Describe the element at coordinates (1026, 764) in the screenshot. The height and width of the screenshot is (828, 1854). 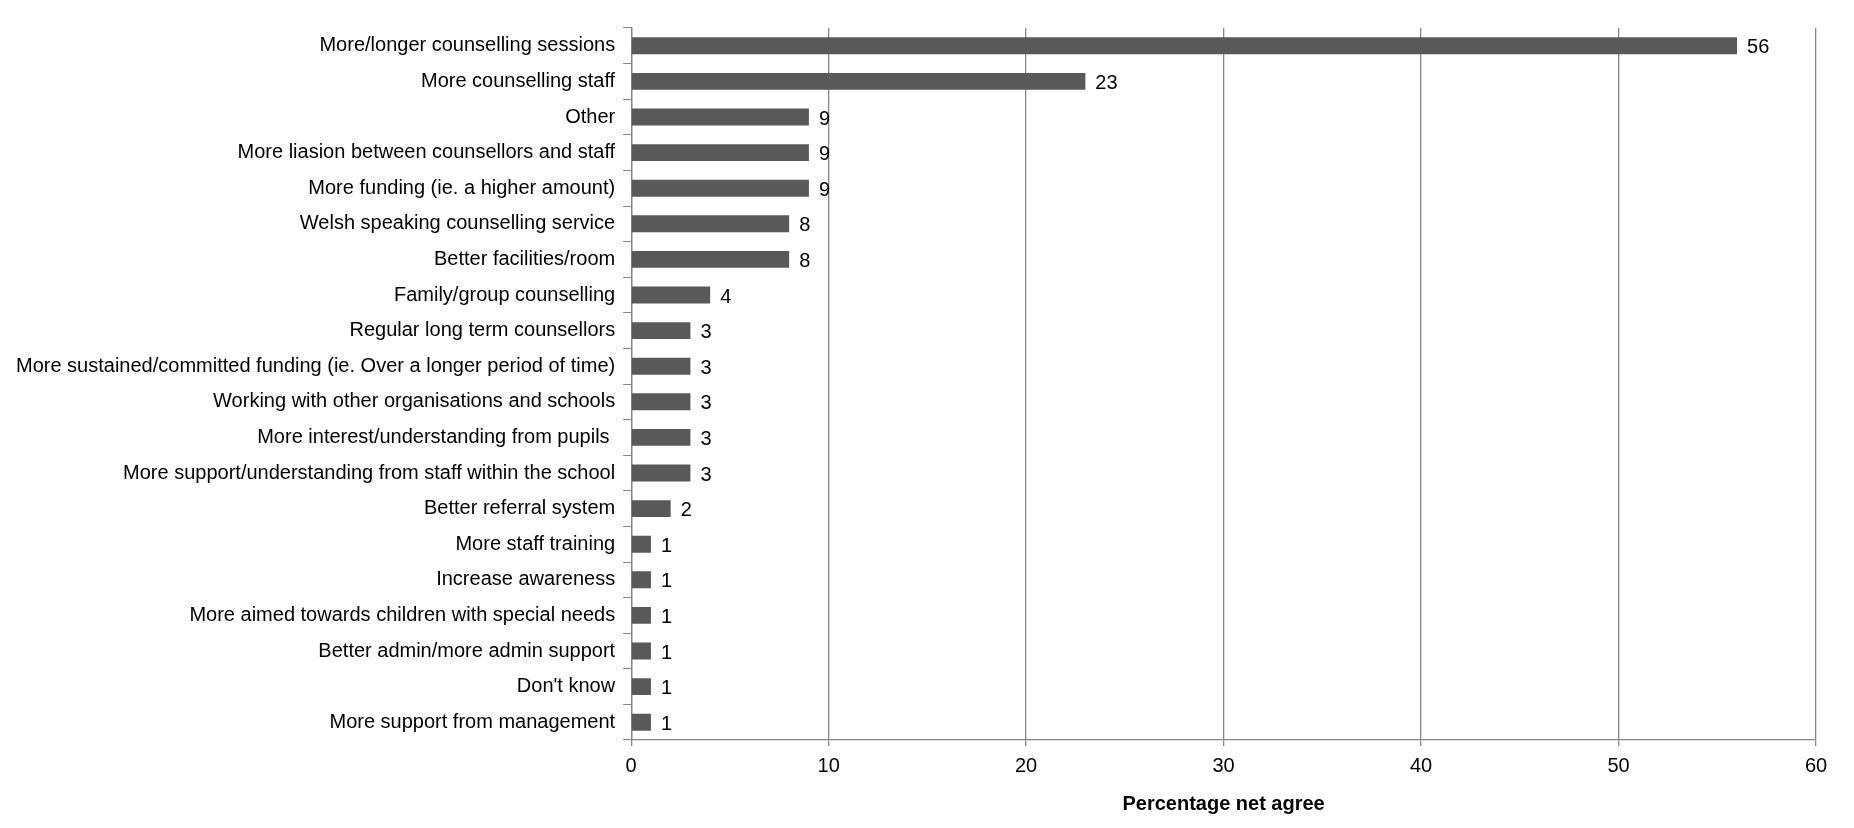
I see `x-tick-label: 20` at that location.